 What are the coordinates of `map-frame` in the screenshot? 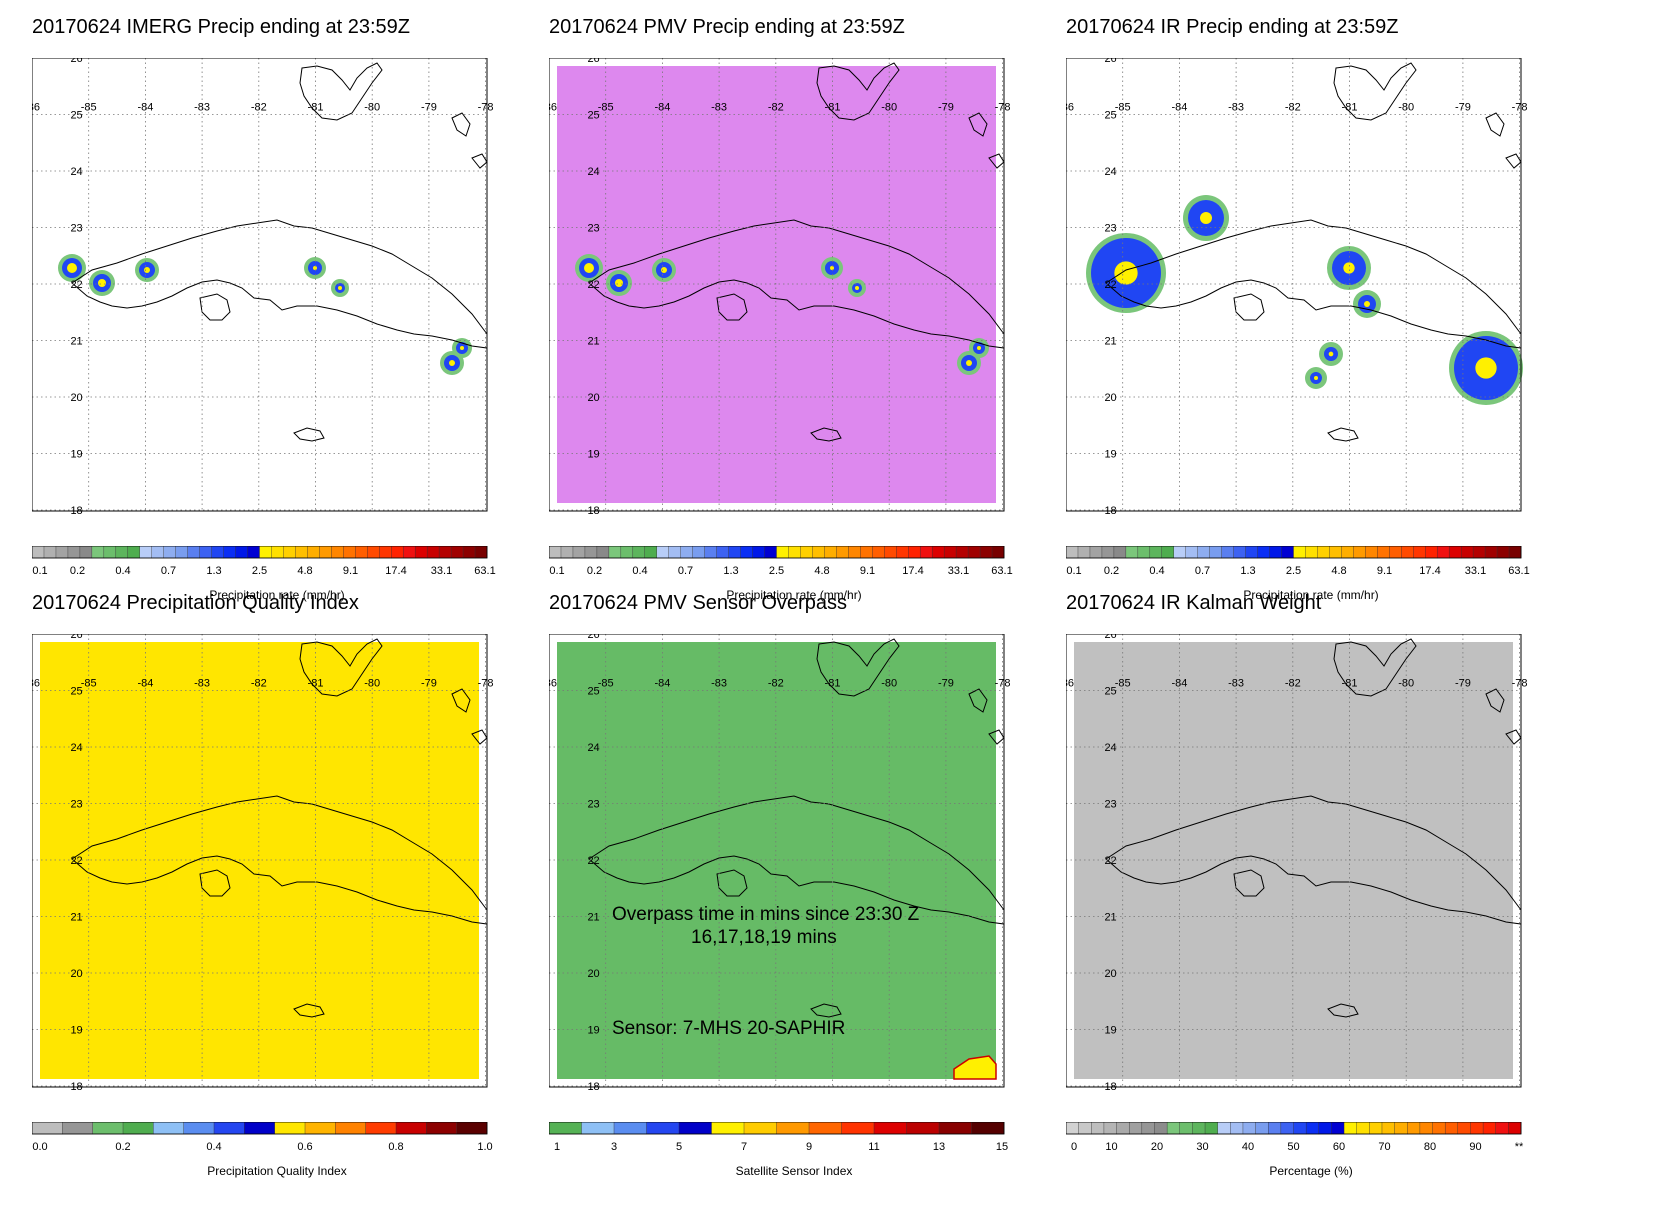 It's located at (260, 285).